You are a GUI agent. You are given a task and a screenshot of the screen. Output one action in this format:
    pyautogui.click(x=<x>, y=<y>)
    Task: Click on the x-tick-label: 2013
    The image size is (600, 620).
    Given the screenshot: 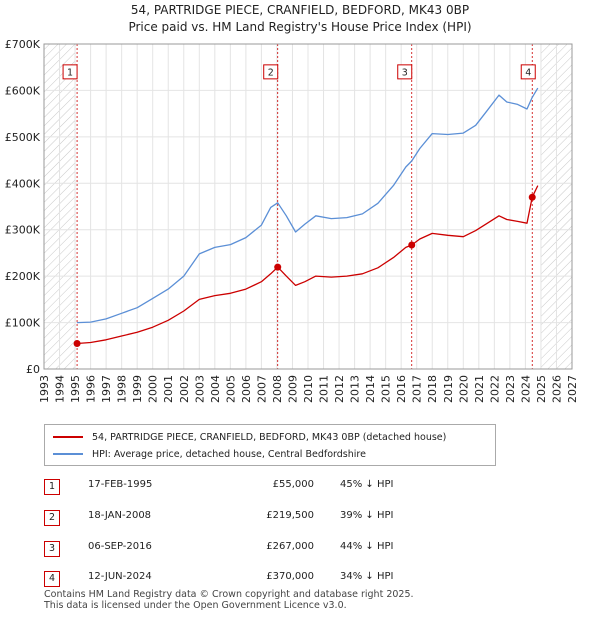 What is the action you would take?
    pyautogui.click(x=355, y=389)
    